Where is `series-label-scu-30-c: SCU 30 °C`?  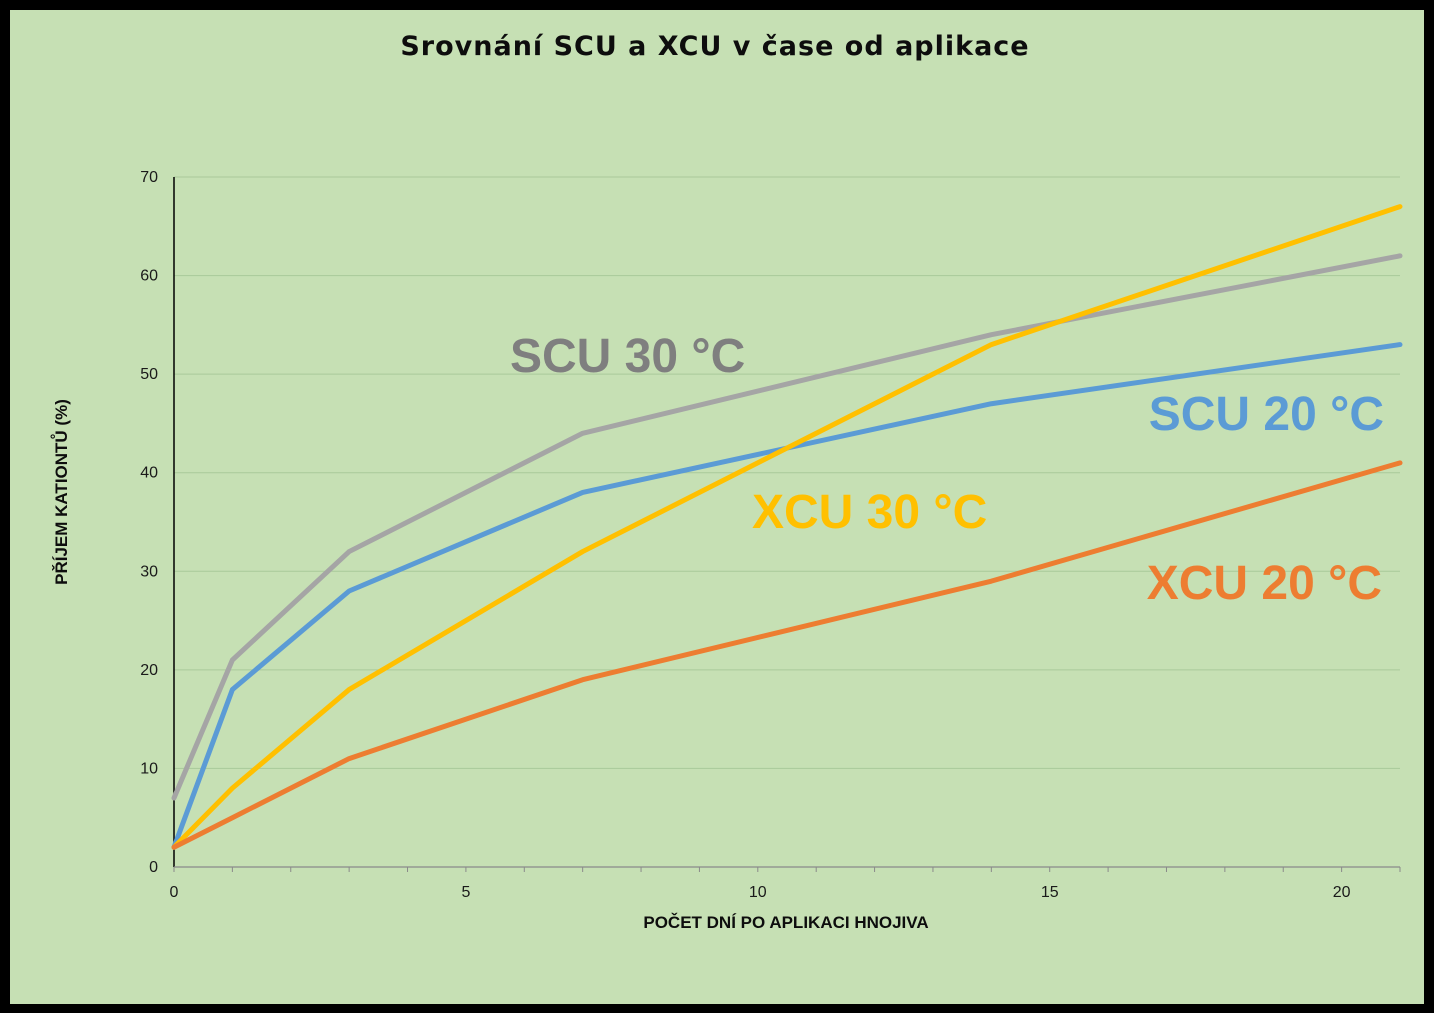 series-label-scu-30-c: SCU 30 °C is located at coordinates (627, 356).